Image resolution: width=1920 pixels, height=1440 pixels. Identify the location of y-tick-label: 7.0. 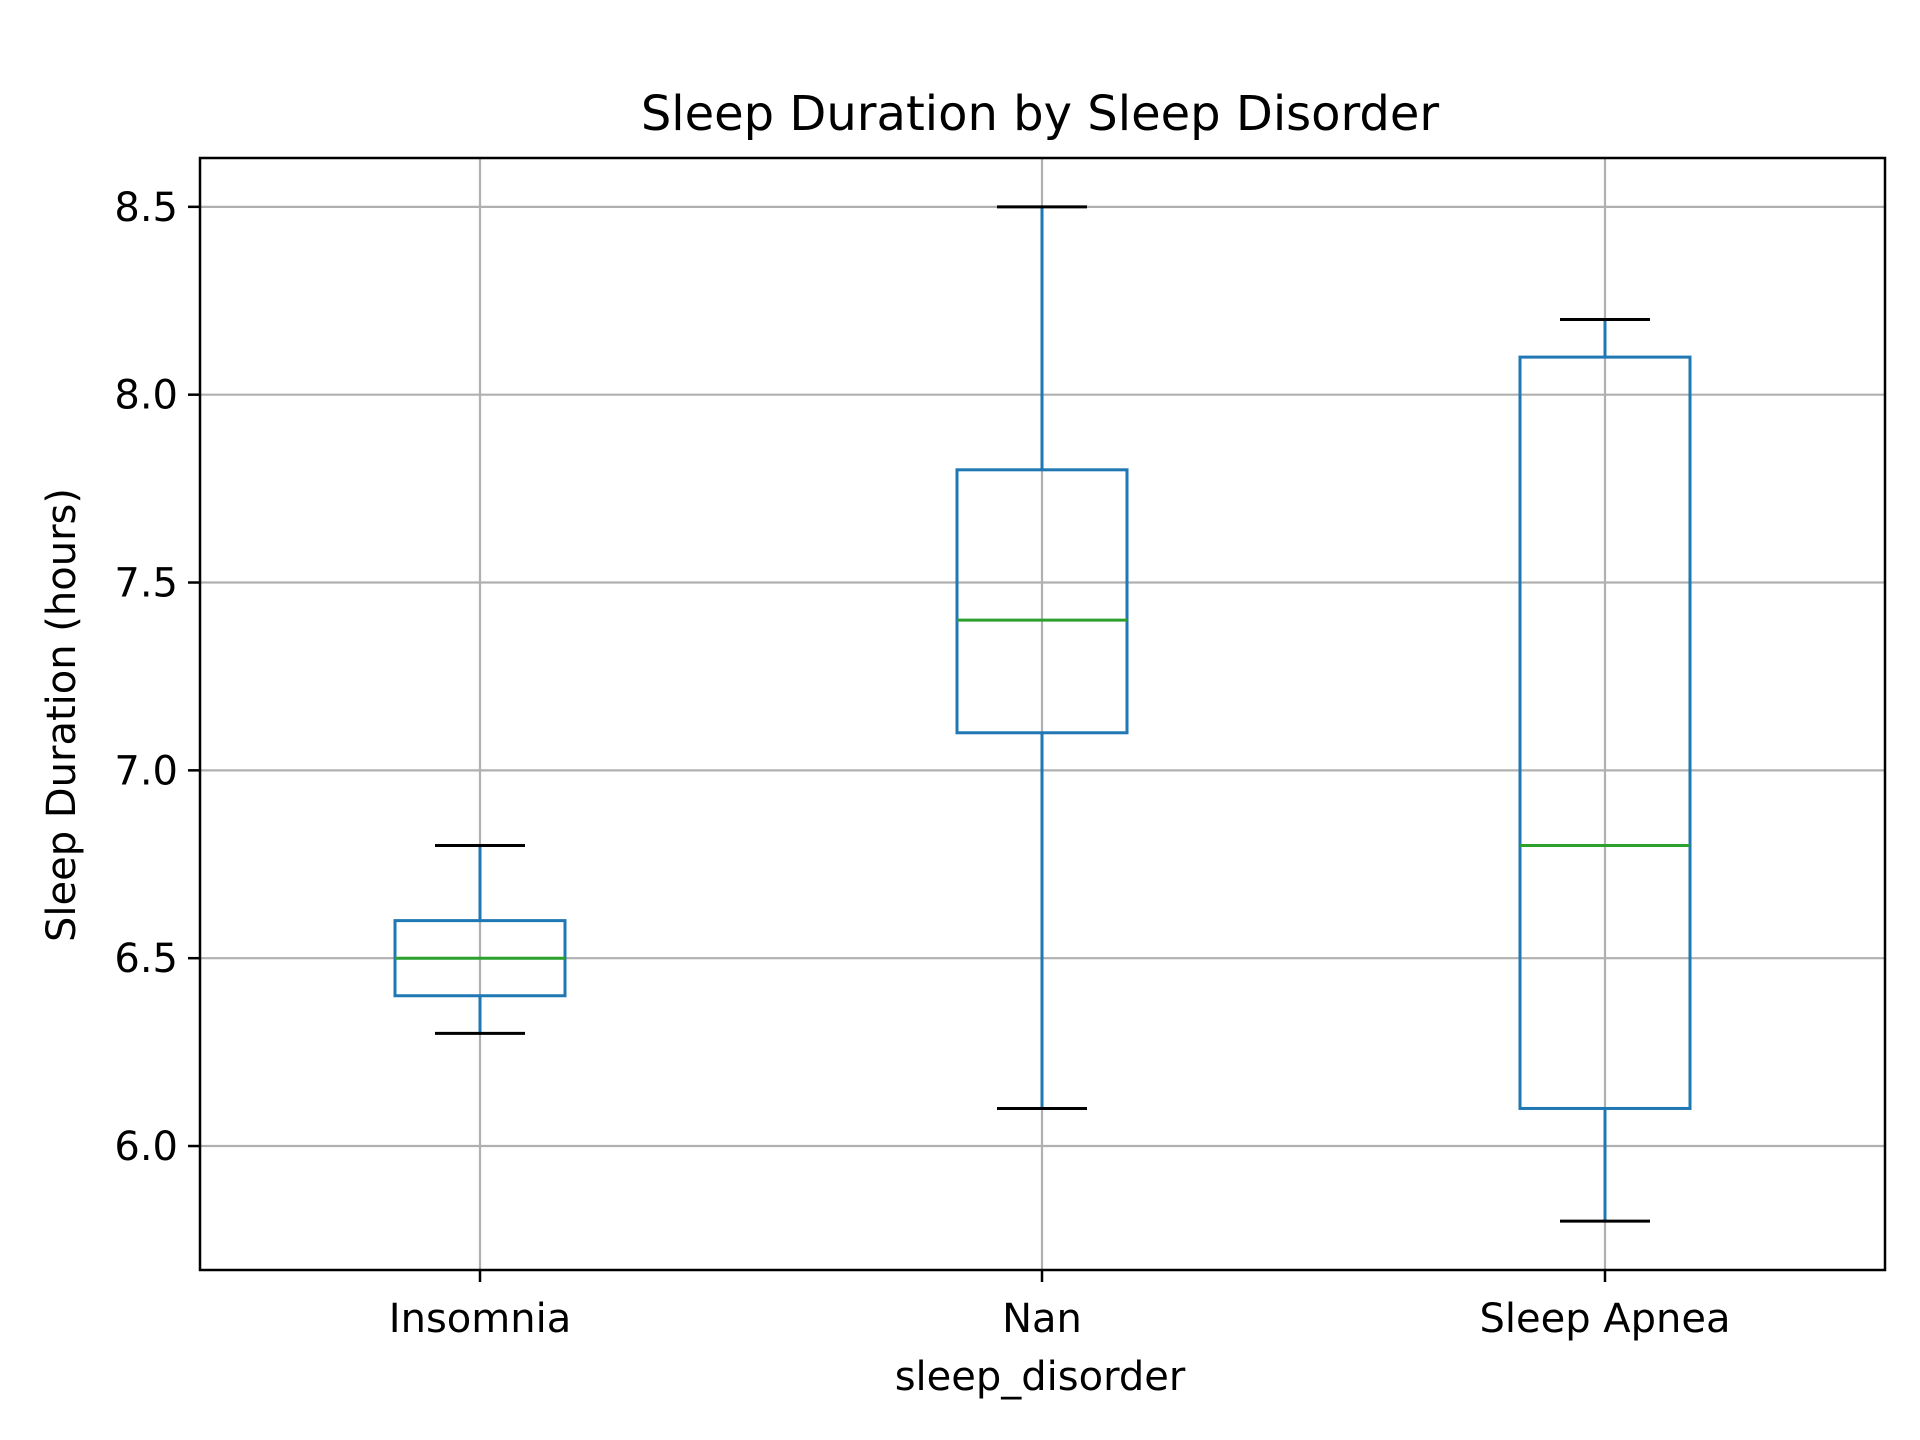
(146, 771).